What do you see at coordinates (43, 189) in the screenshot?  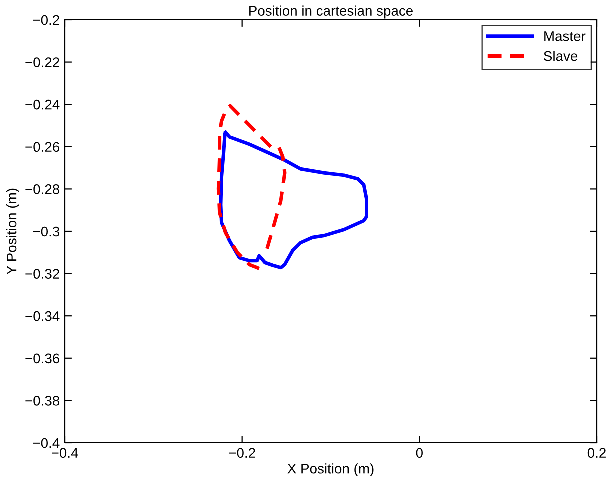 I see `y-tick-label: −0.28` at bounding box center [43, 189].